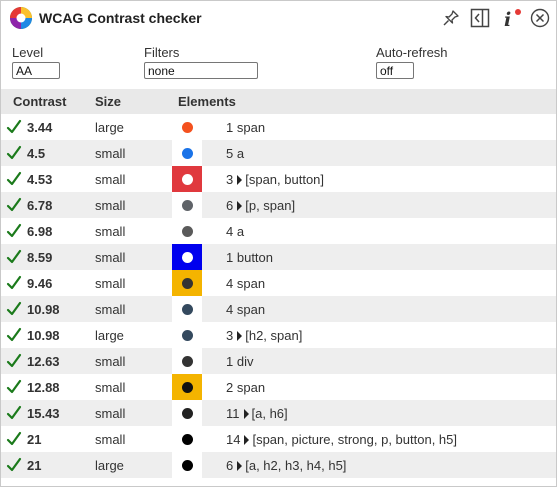  Describe the element at coordinates (513, 18) in the screenshot. I see `info-icon: i` at that location.